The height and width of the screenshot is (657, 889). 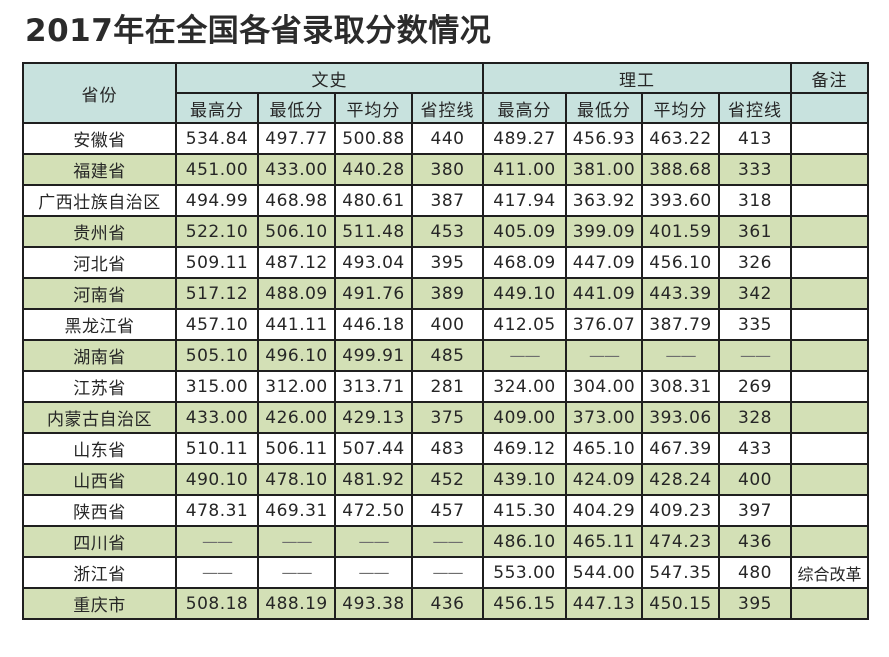 I want to click on col-header-wenshi-max: 最高分, so click(x=217, y=108).